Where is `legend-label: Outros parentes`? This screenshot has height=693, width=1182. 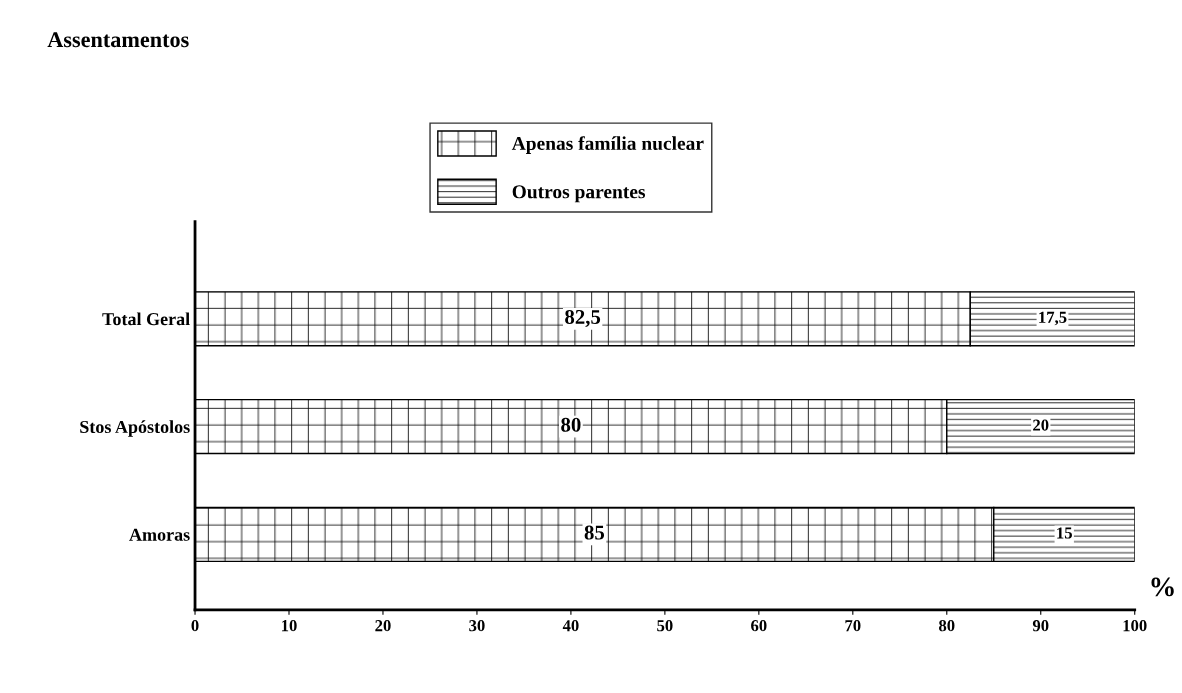
legend-label: Outros parentes is located at coordinates (579, 194).